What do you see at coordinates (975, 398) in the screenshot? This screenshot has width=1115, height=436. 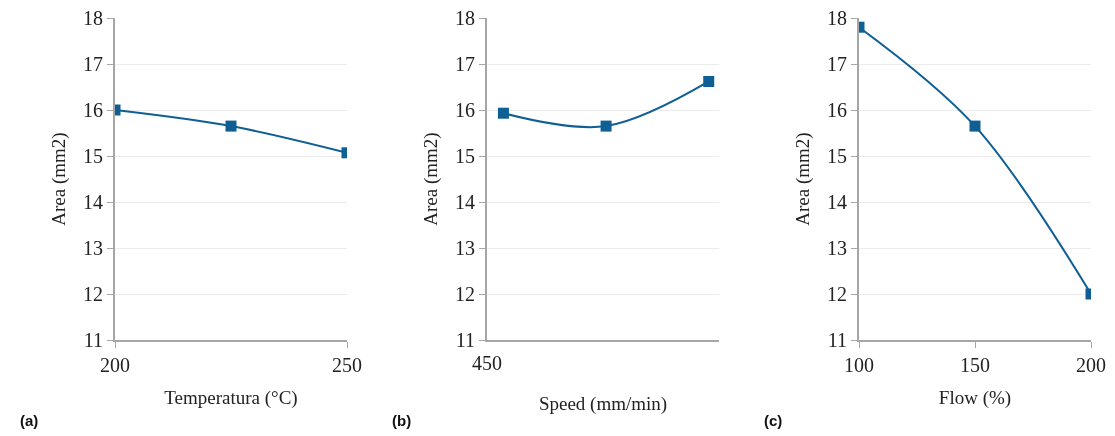 I see `x-axis-title: Flow (%)` at bounding box center [975, 398].